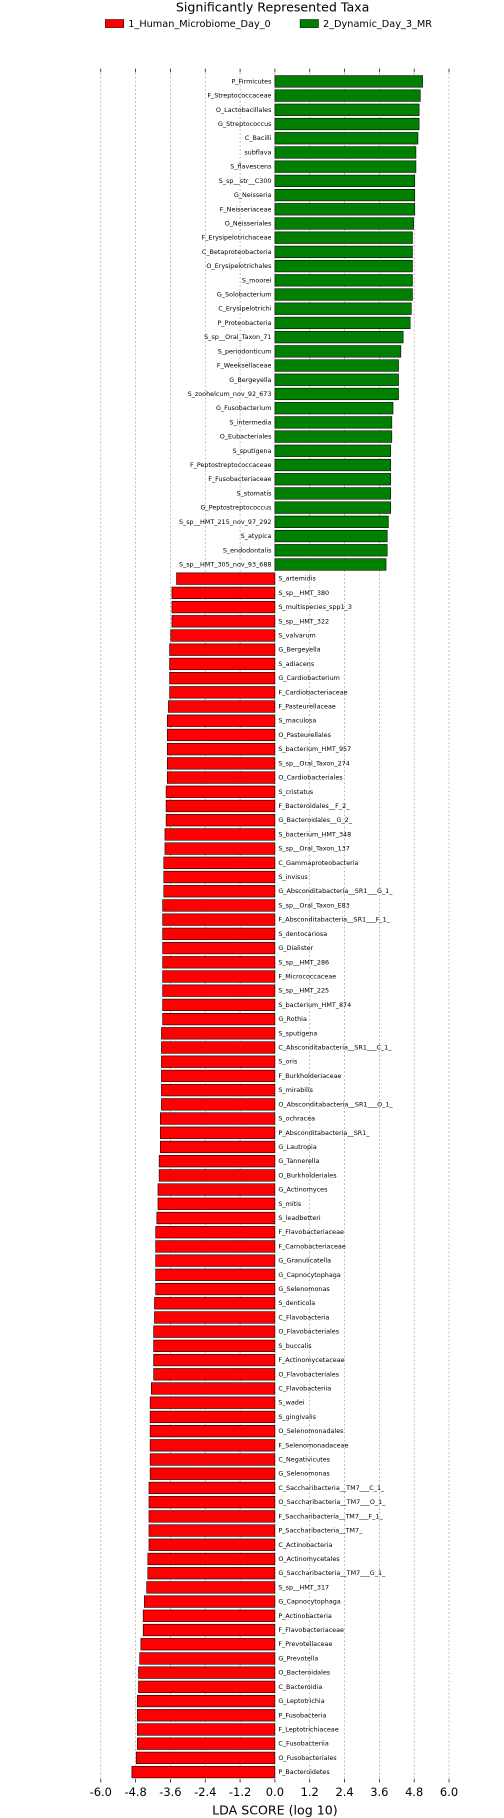 The width and height of the screenshot is (504, 1818). I want to click on category-label: F_Prevotellaceae, so click(305, 1644).